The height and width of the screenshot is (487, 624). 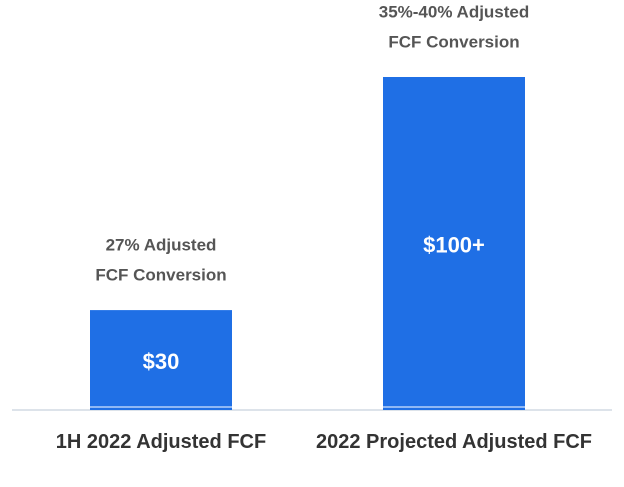 What do you see at coordinates (454, 11) in the screenshot?
I see `annotation: 35%-40% Adjusted` at bounding box center [454, 11].